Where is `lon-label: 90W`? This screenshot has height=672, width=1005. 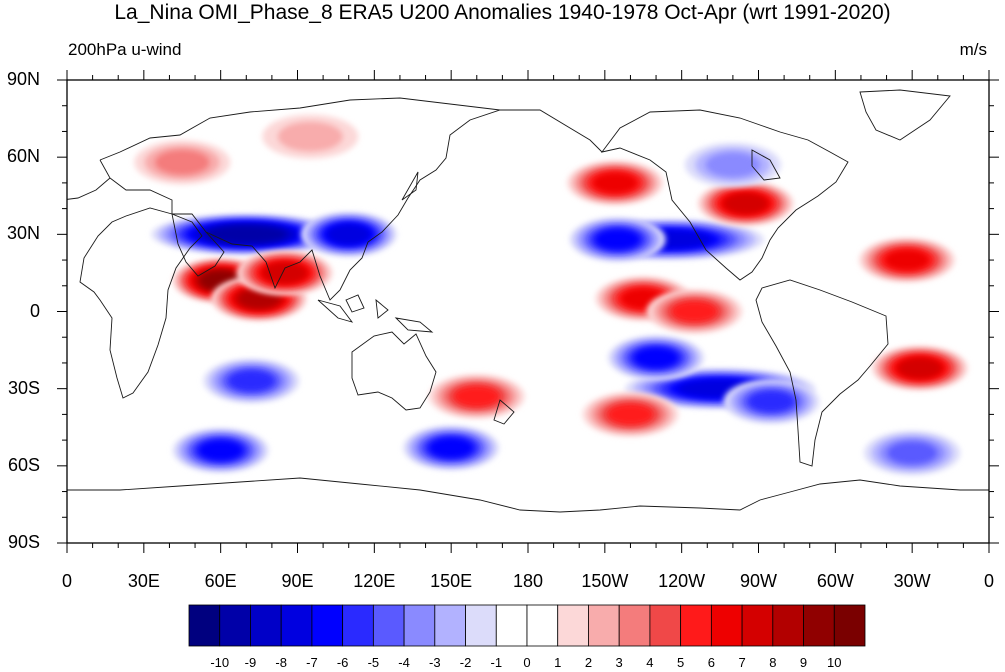
lon-label: 90W is located at coordinates (758, 581).